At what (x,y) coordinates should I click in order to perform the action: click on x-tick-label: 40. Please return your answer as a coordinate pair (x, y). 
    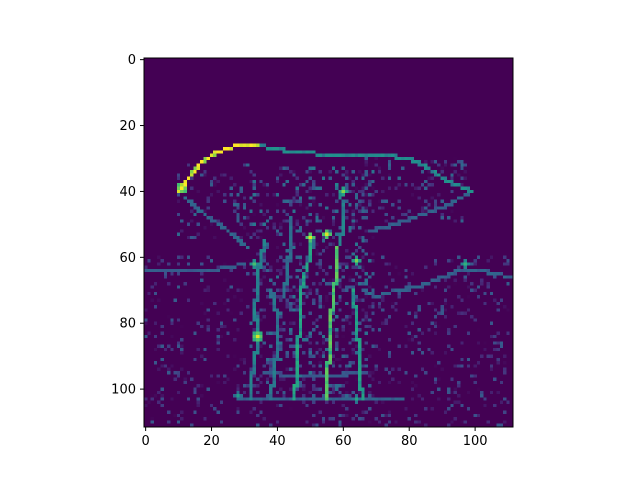
    Looking at the image, I should click on (277, 441).